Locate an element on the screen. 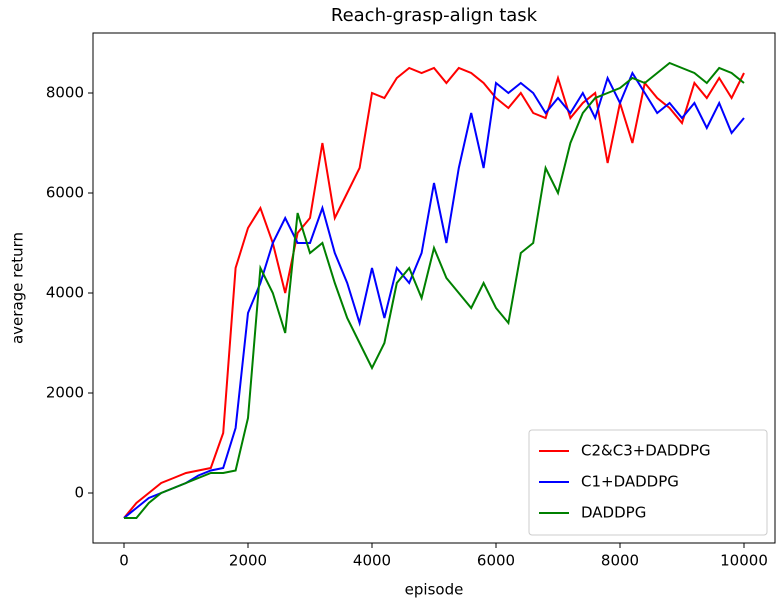 This screenshot has width=780, height=605. legend-box is located at coordinates (648, 482).